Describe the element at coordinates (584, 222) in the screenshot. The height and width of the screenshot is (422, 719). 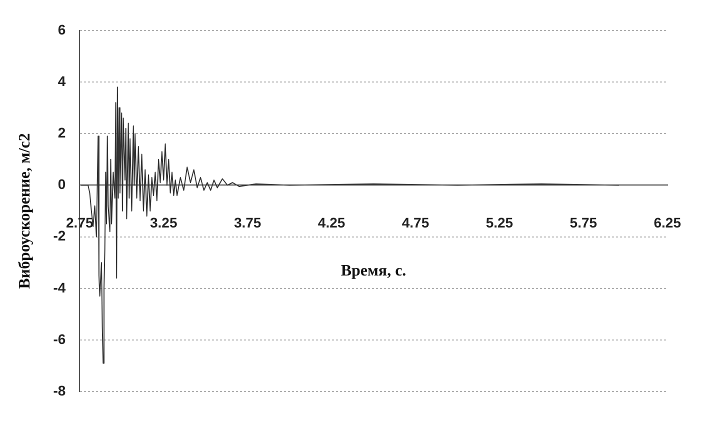
I see `x-tick-label: 5.75` at that location.